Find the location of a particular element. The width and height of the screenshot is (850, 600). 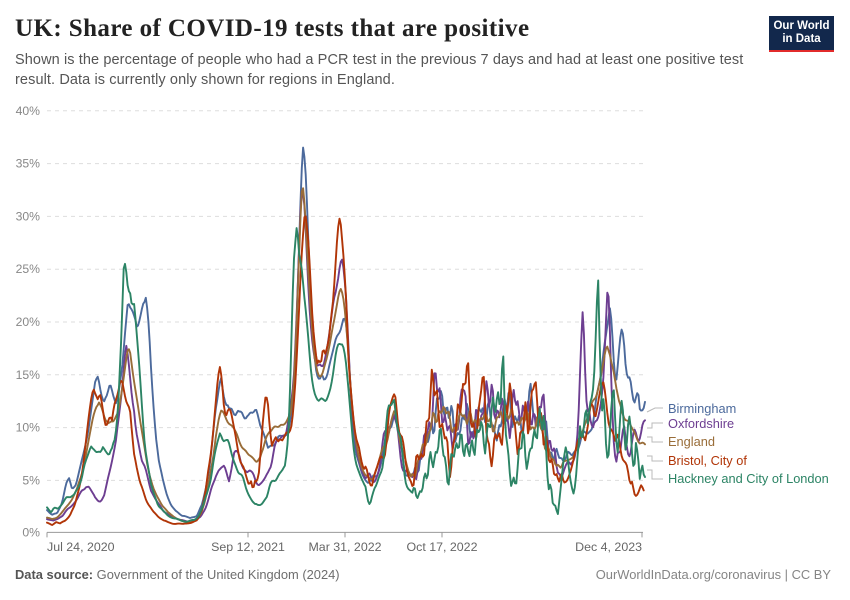

svg-text: Jul 24, 2020 is located at coordinates (81, 547).